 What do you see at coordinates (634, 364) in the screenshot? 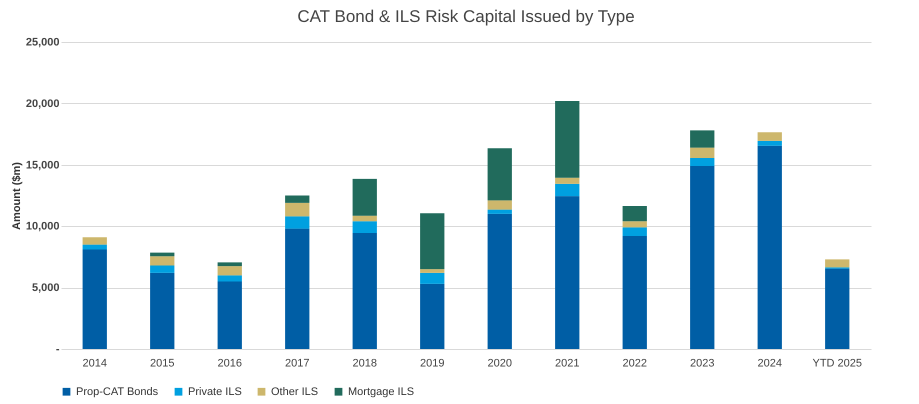
I see `x-tick-label: 2022` at bounding box center [634, 364].